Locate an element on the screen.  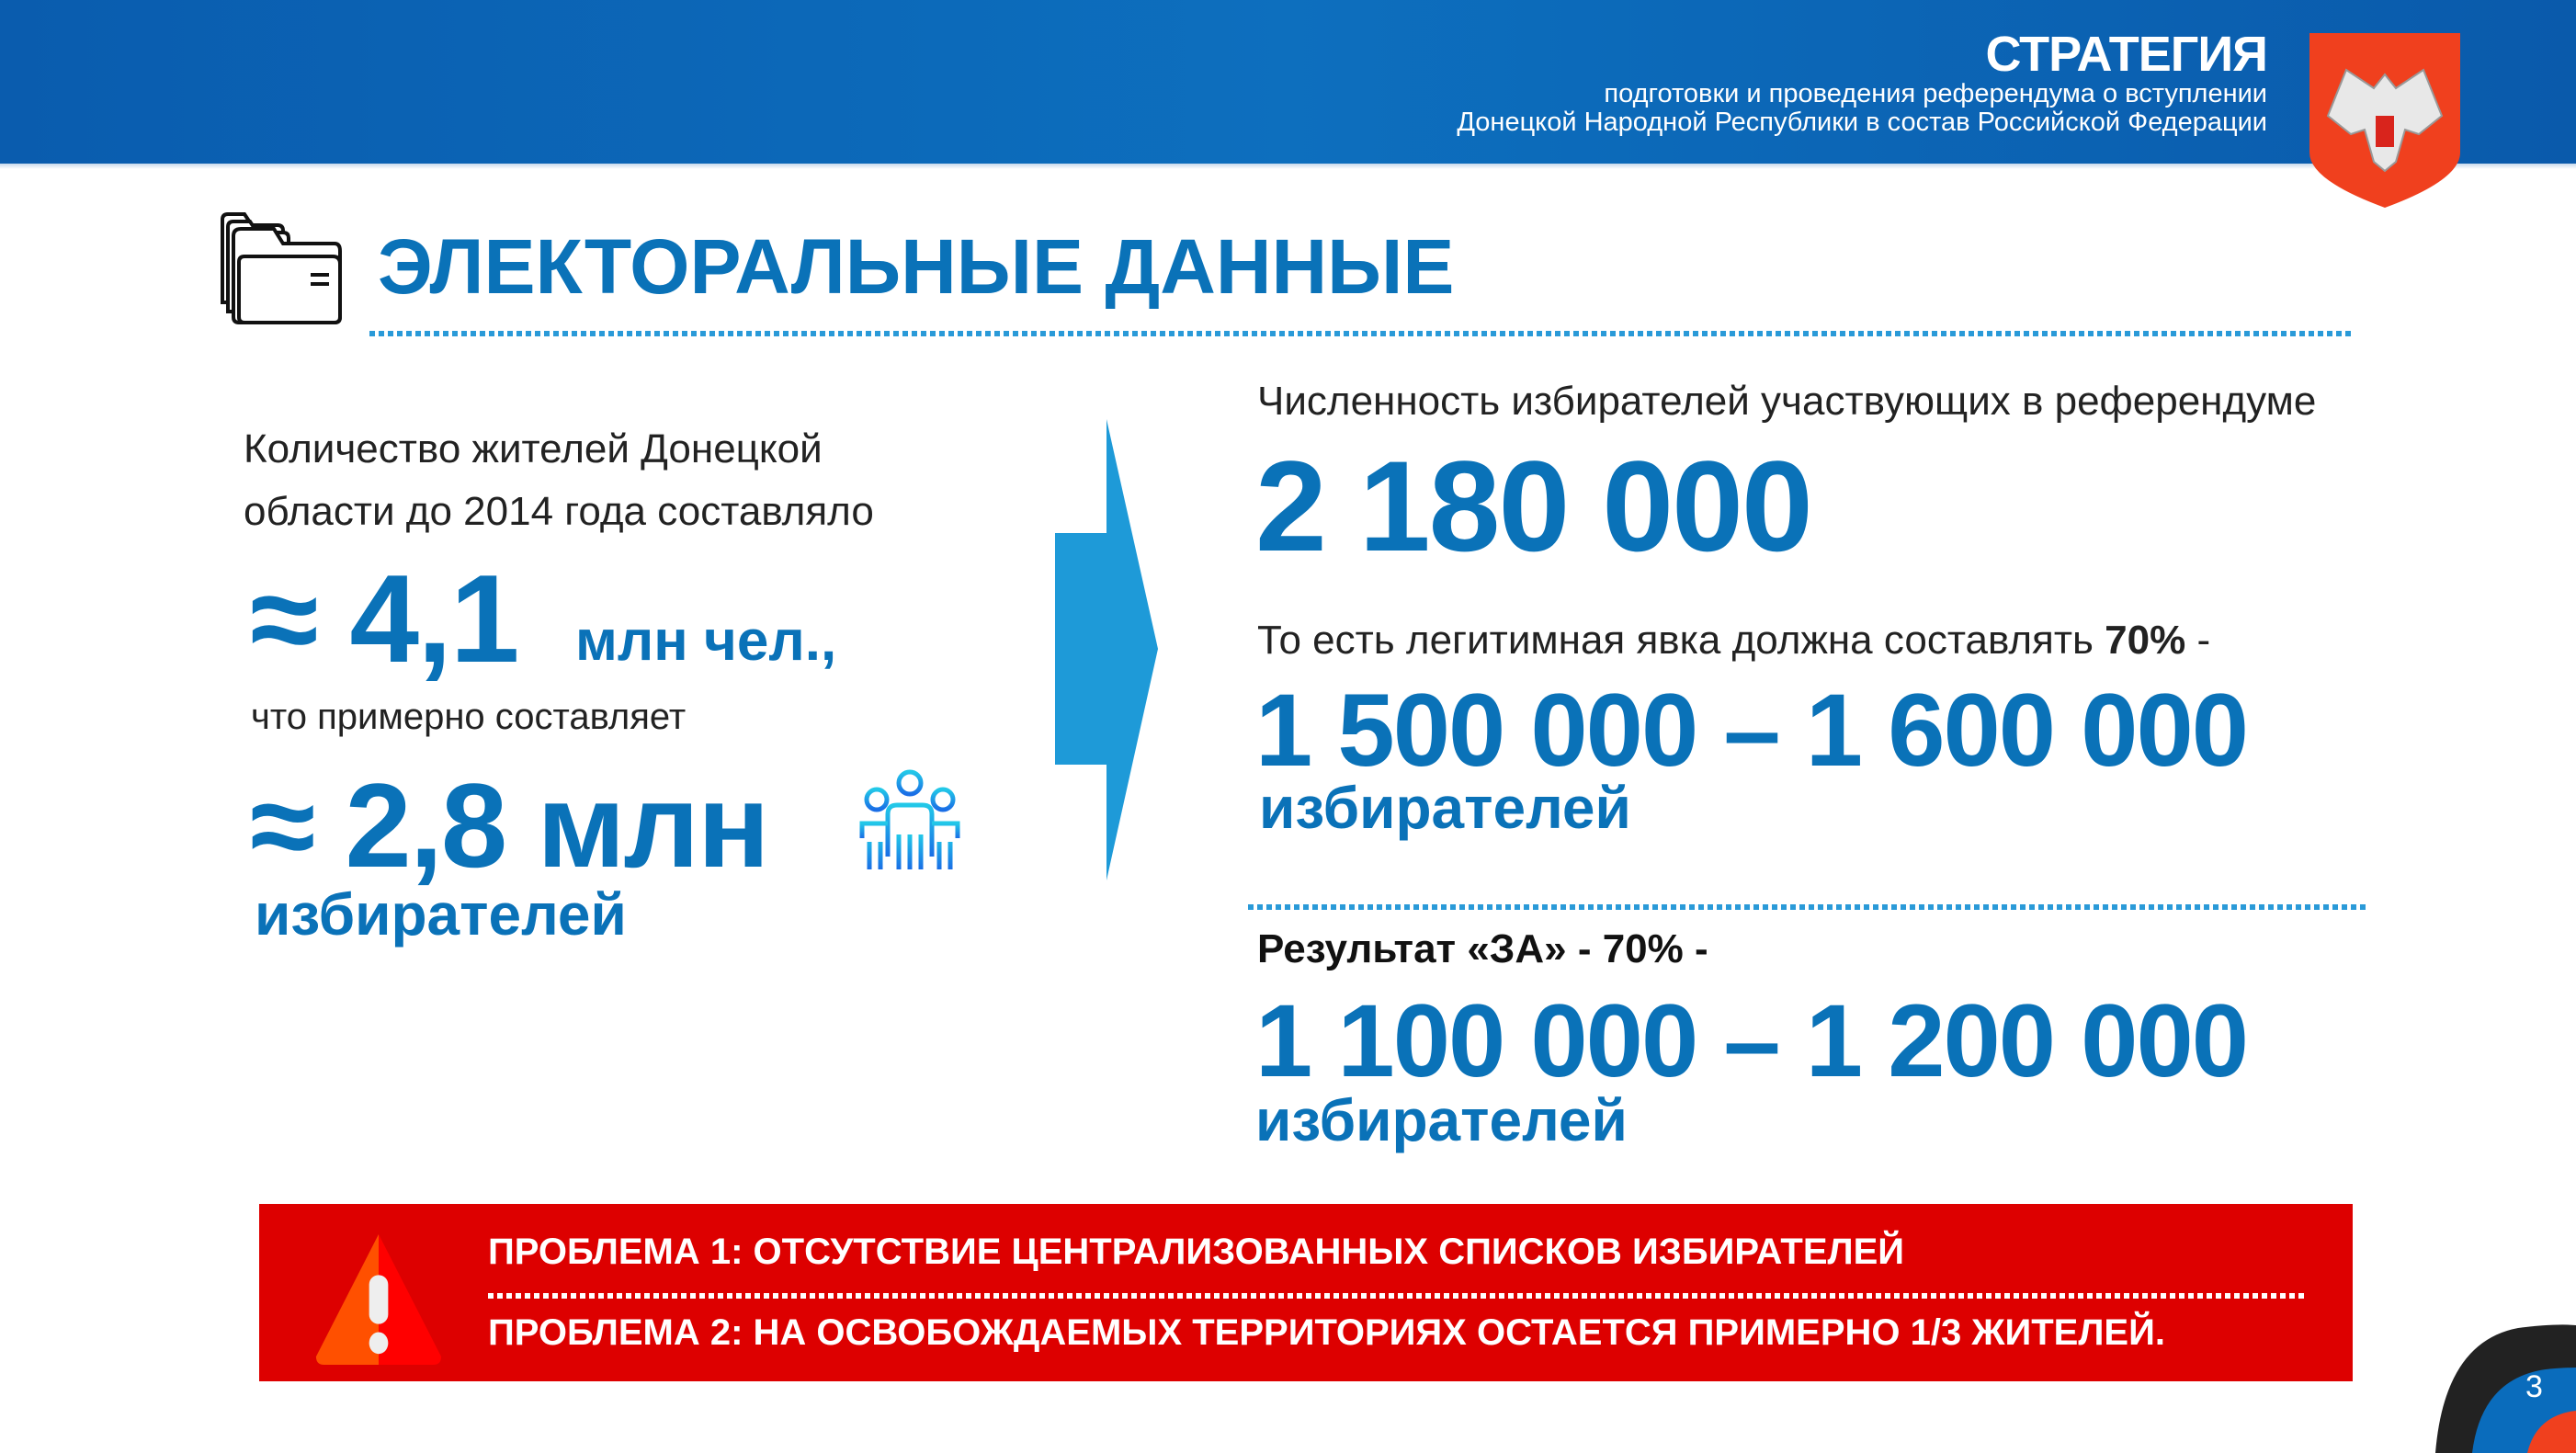
folders-icon is located at coordinates (281, 268).